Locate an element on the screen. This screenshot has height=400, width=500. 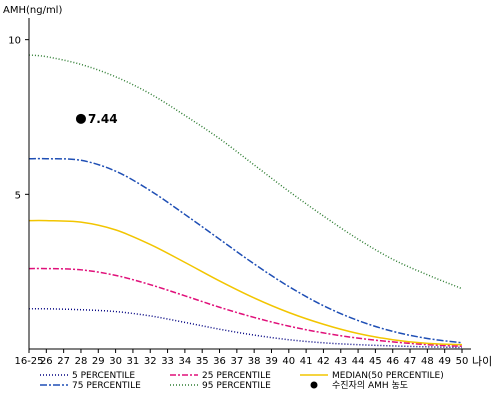
x-tick-label: 48 is located at coordinates (427, 361).